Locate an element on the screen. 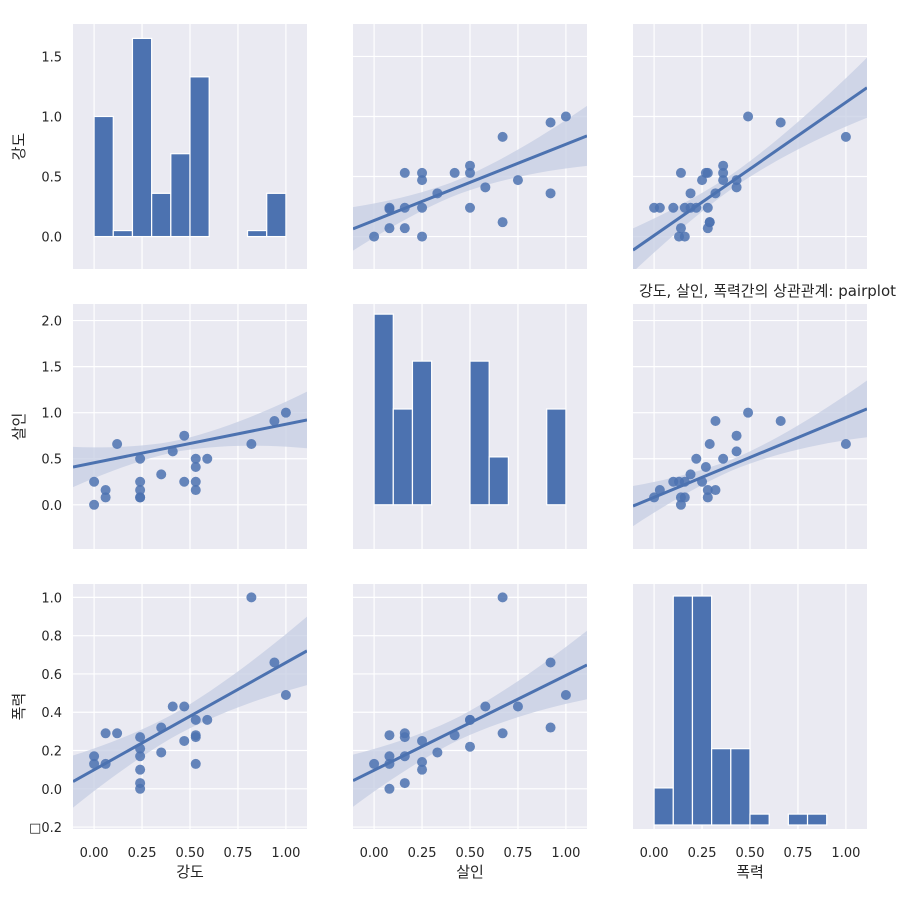 The image size is (900, 899). y-tick-label: 0.2 is located at coordinates (51, 752).